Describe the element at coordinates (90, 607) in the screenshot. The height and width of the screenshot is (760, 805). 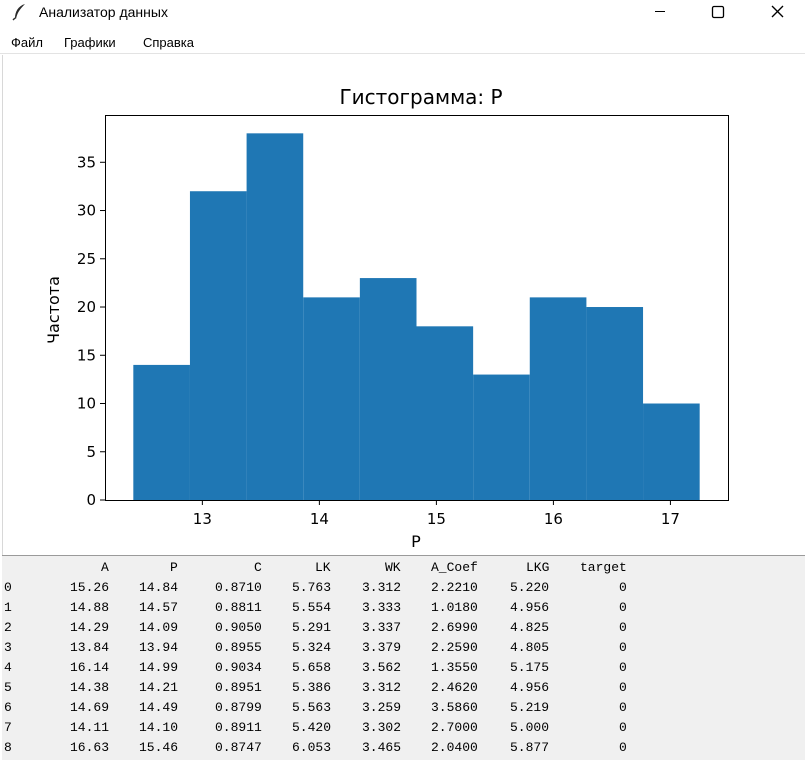
I see `table-cell: 14.88` at that location.